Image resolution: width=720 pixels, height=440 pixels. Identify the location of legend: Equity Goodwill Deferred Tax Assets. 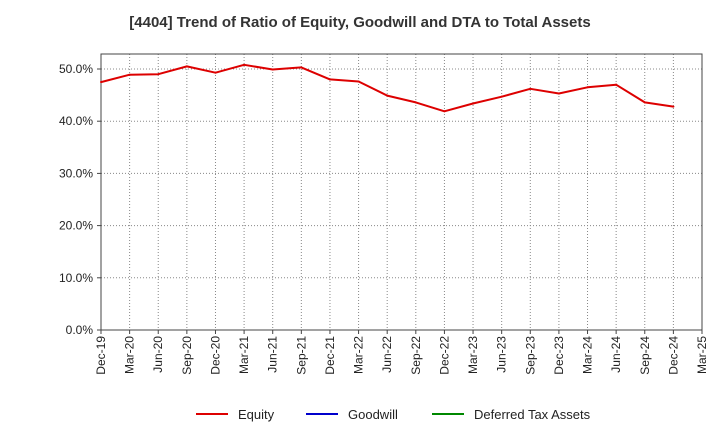
(393, 414).